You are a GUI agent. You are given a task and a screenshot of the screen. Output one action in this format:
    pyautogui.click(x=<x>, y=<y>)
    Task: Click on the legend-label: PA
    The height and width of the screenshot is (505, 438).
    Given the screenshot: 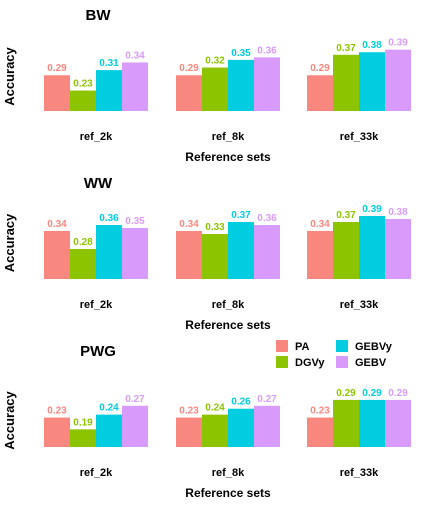 What is the action you would take?
    pyautogui.click(x=302, y=347)
    